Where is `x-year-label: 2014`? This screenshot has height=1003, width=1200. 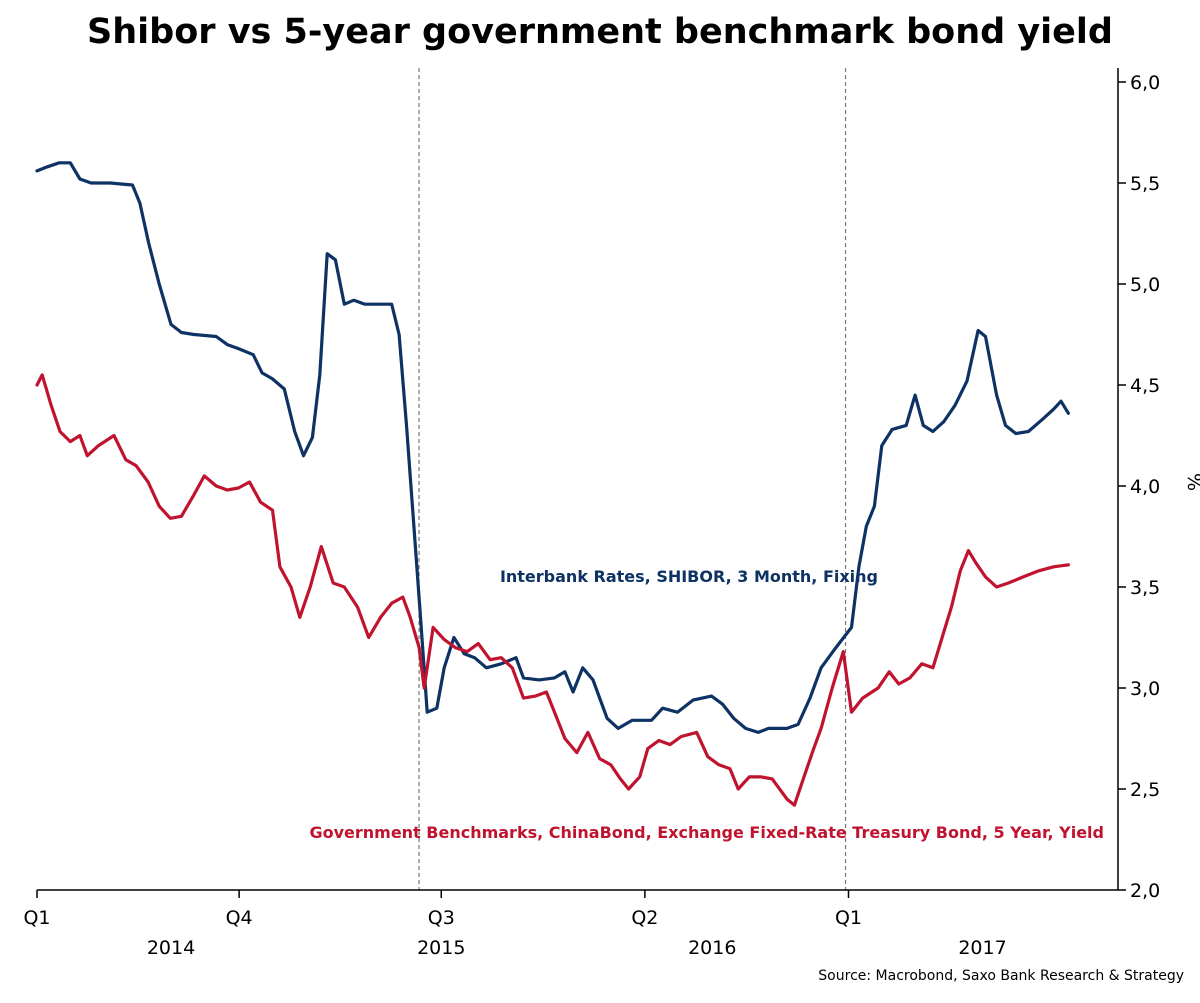
x-year-label: 2014 is located at coordinates (171, 948).